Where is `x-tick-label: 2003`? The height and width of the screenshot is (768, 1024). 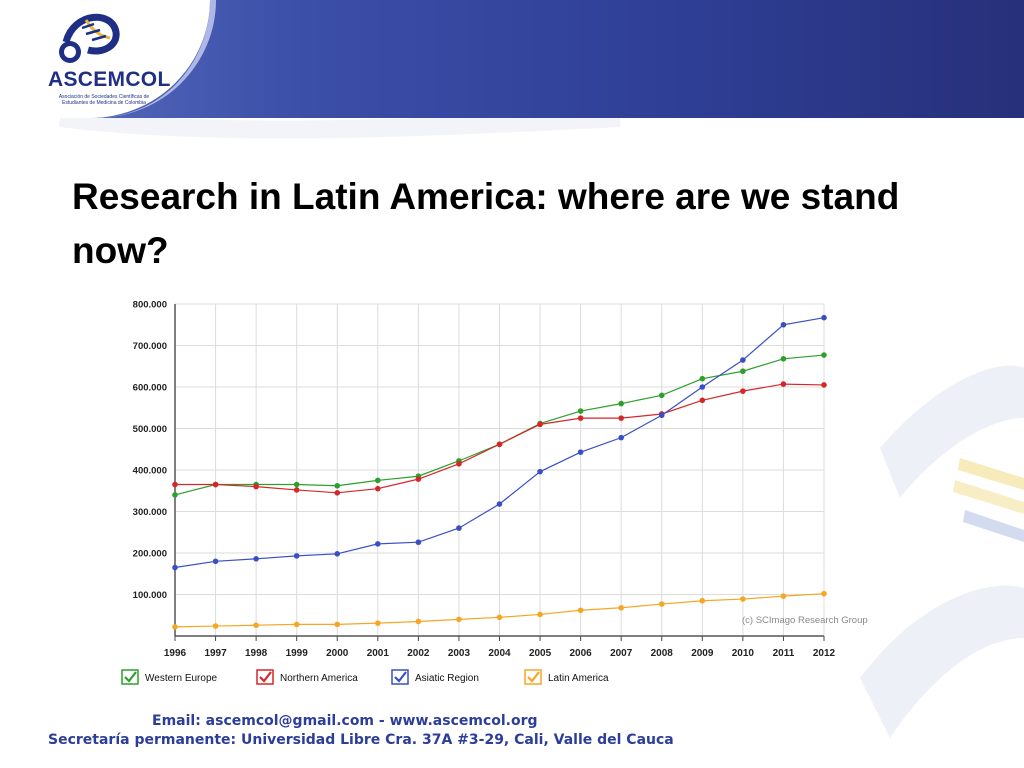
x-tick-label: 2003 is located at coordinates (459, 653).